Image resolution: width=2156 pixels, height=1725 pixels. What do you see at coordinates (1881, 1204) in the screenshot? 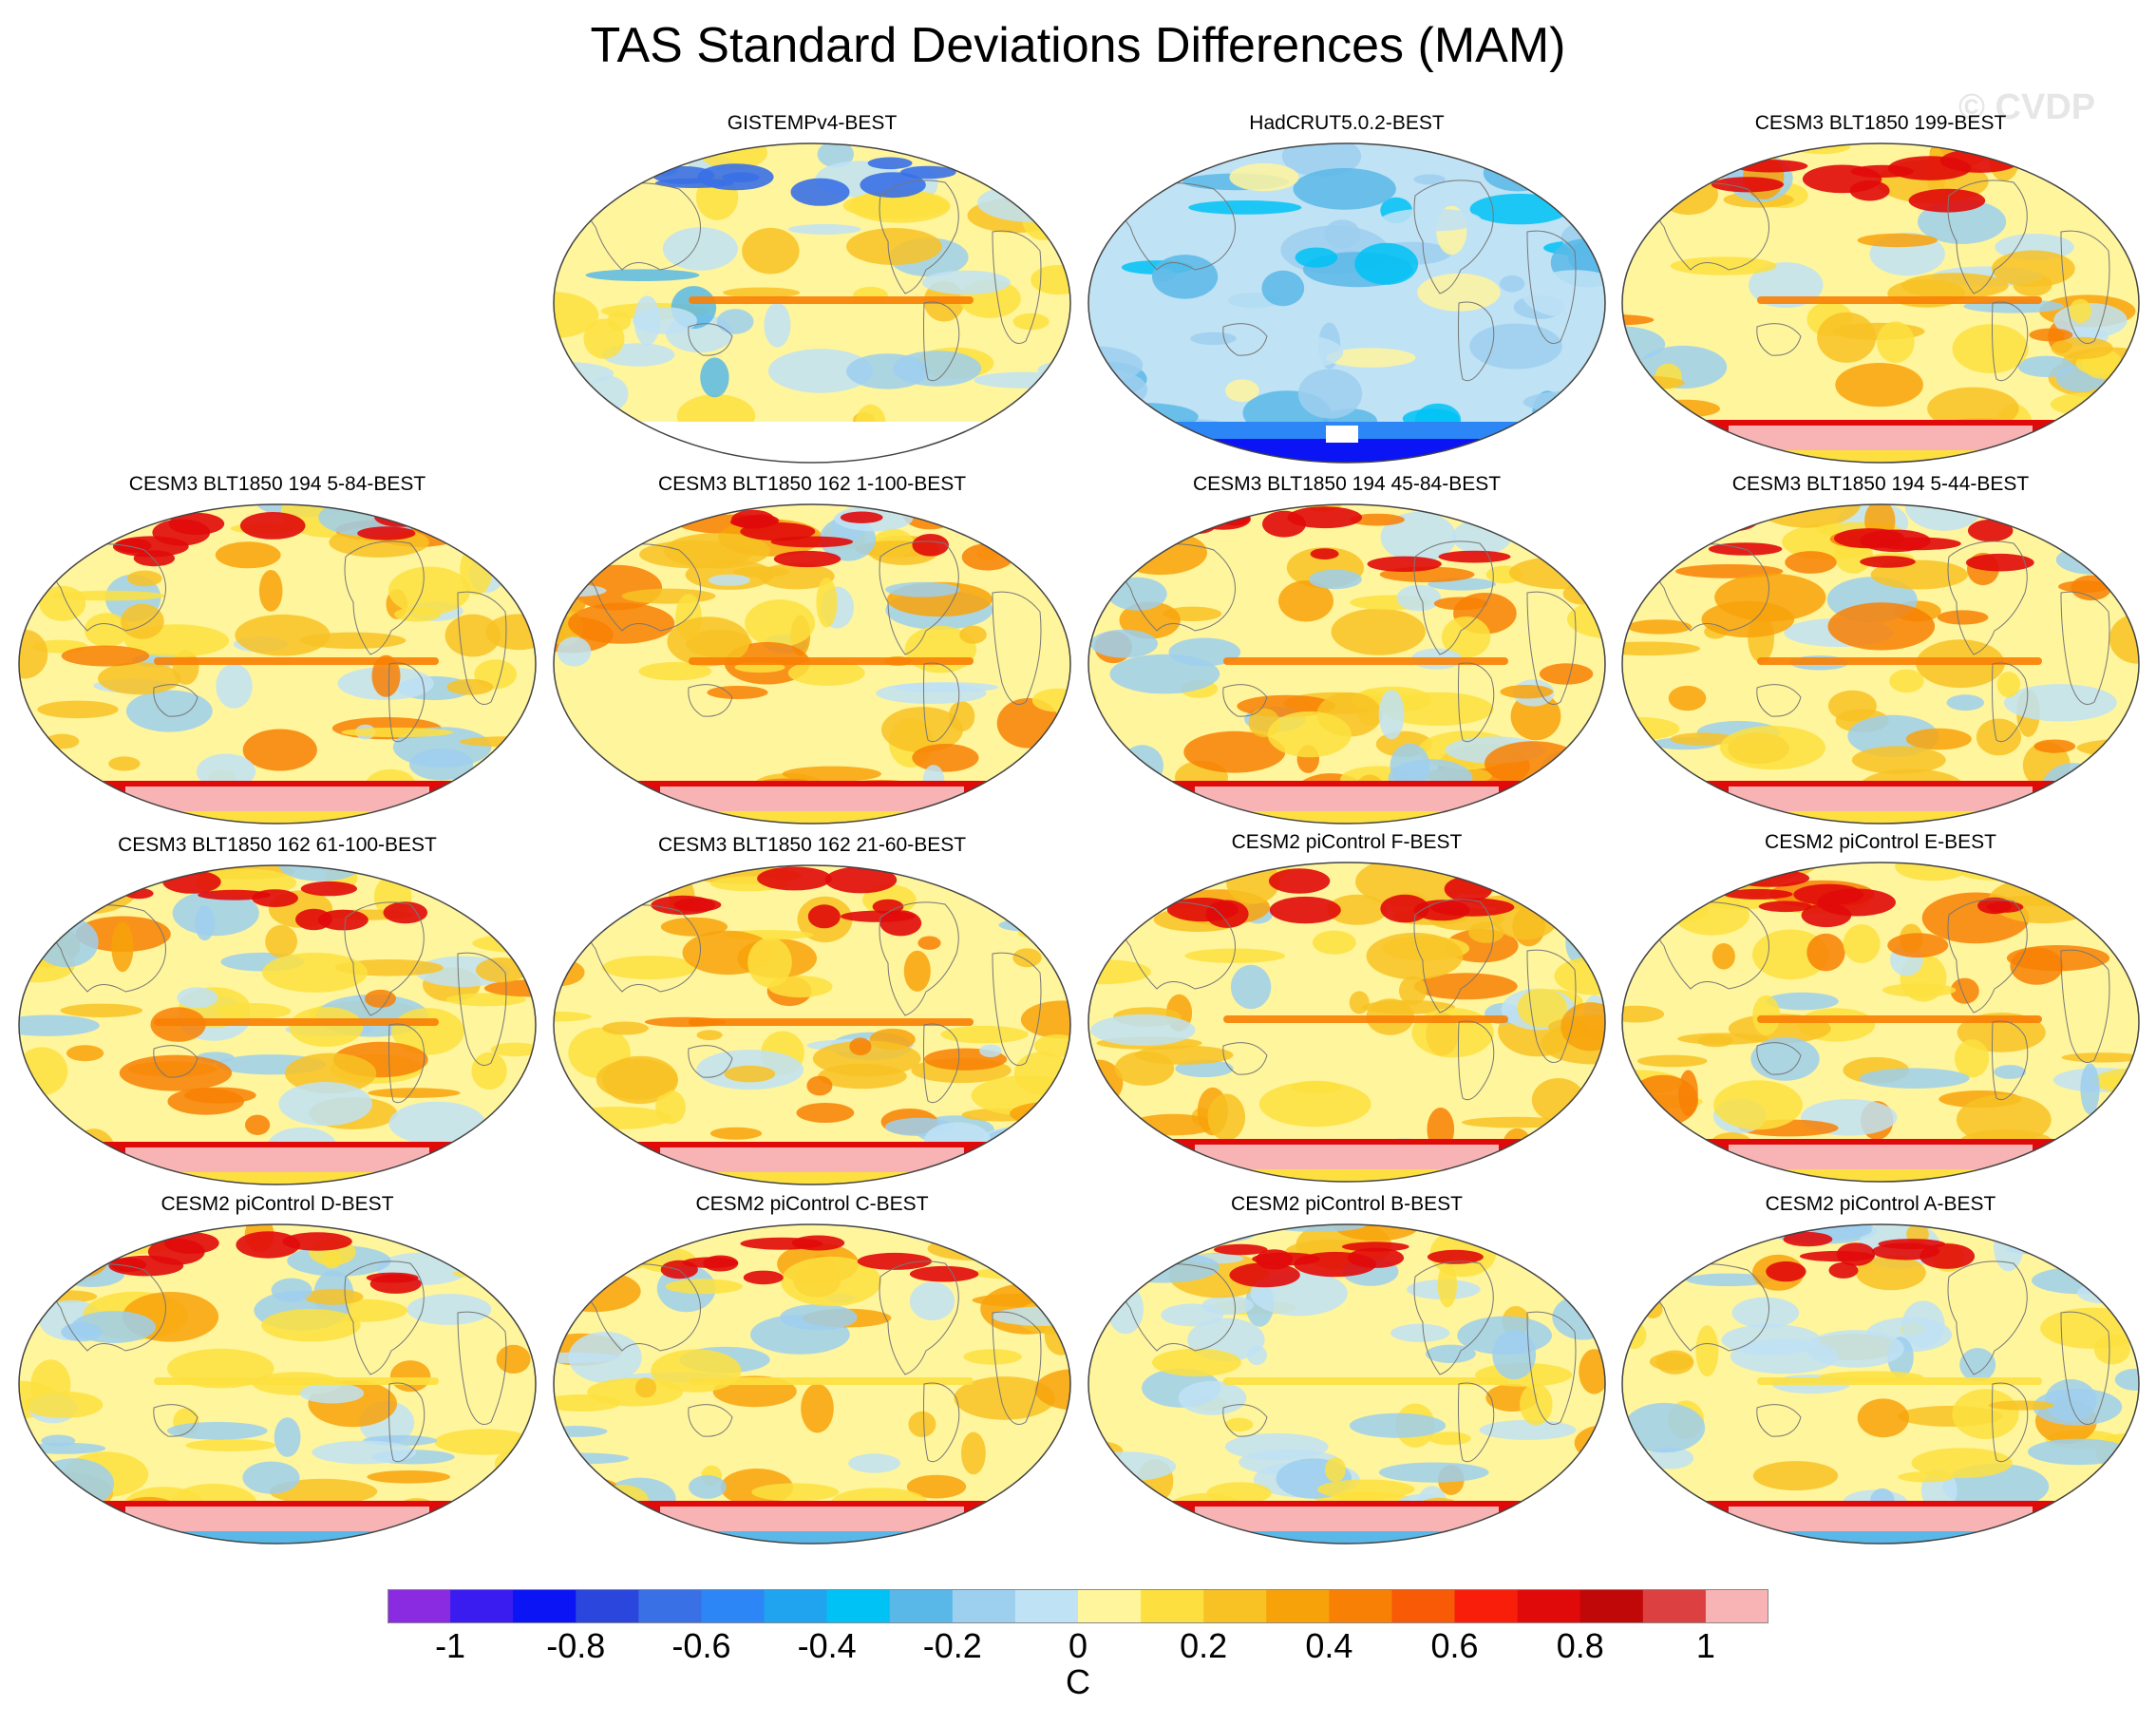
I see `panel-title: CESM2 piControl A-BEST` at bounding box center [1881, 1204].